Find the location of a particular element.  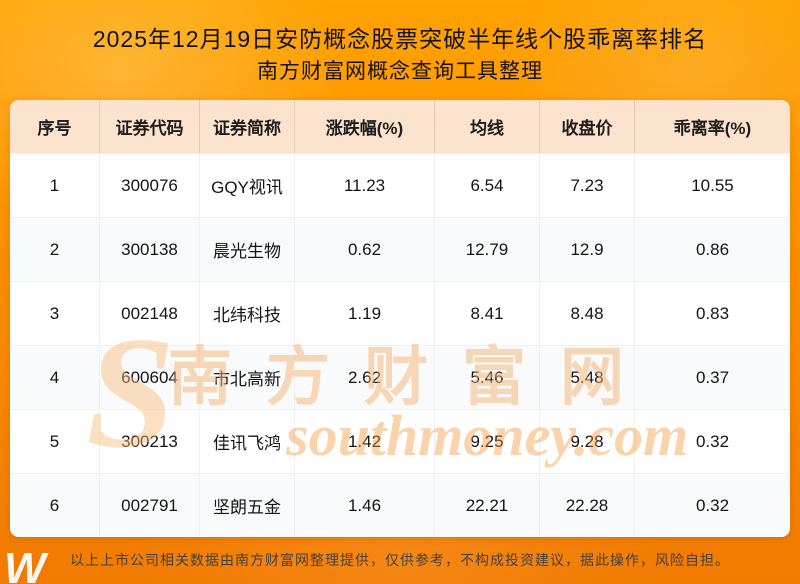

column-header: 收盘价 is located at coordinates (587, 126).